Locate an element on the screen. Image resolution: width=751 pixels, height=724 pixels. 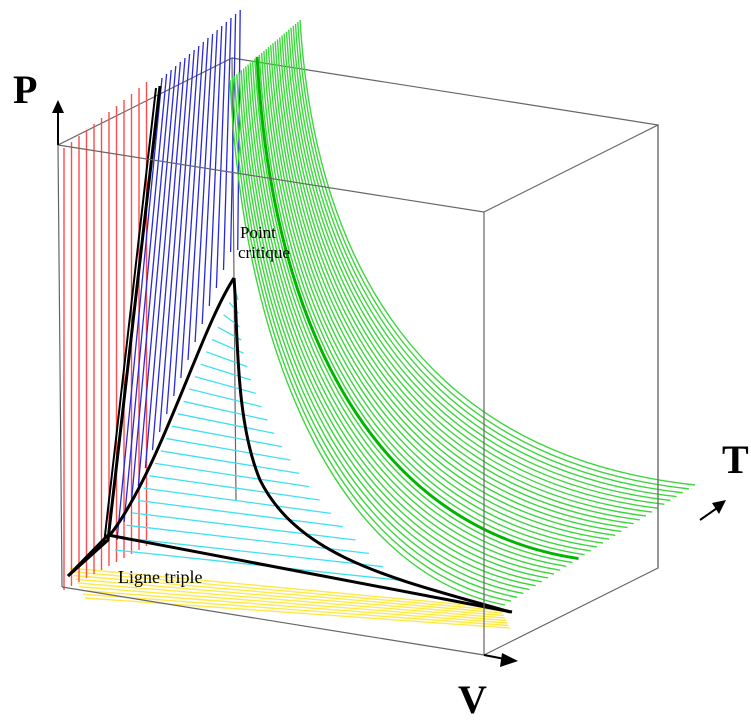
solid-boundary is located at coordinates (130, 316).